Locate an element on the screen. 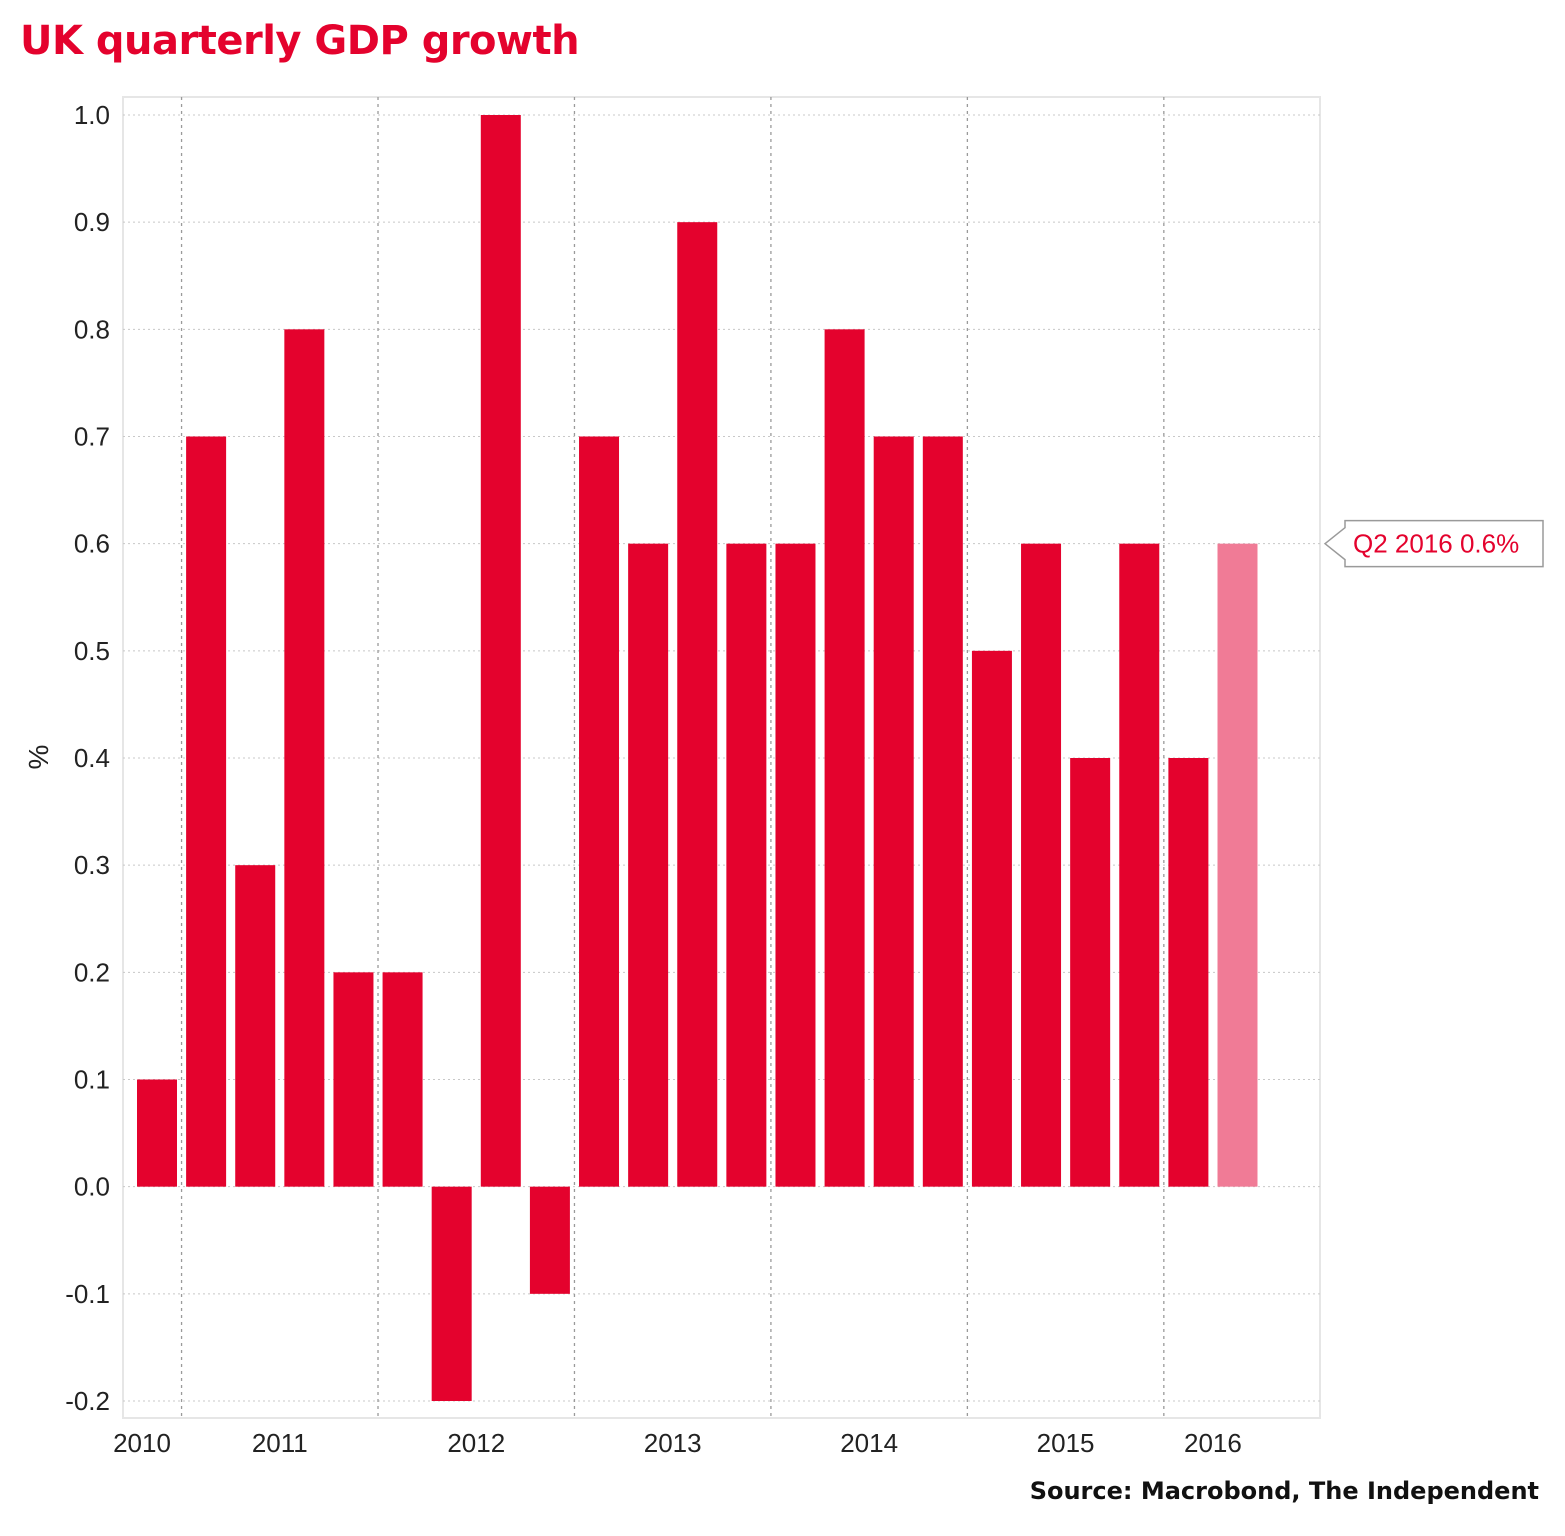  y-tick-label: -0.2 is located at coordinates (87, 1401).